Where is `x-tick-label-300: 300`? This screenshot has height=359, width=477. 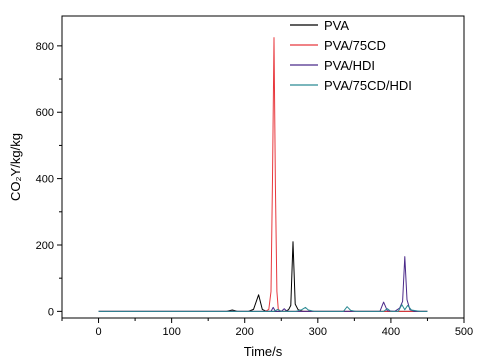
x-tick-label-300: 300 is located at coordinates (318, 332).